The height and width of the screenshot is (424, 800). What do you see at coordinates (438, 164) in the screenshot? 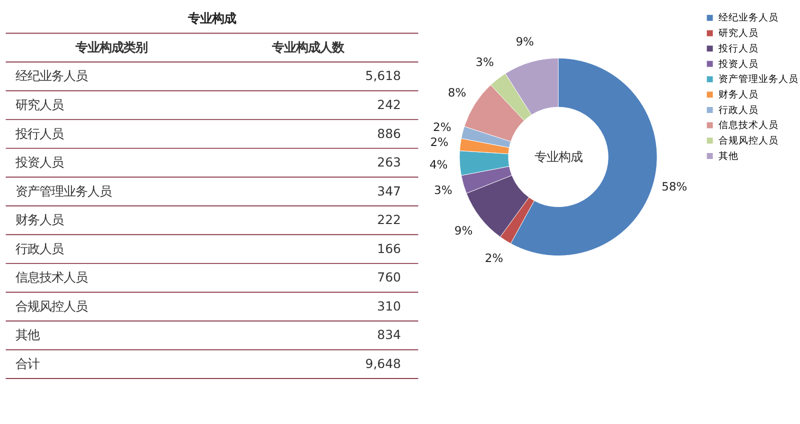
I see `data-label: 4%` at bounding box center [438, 164].